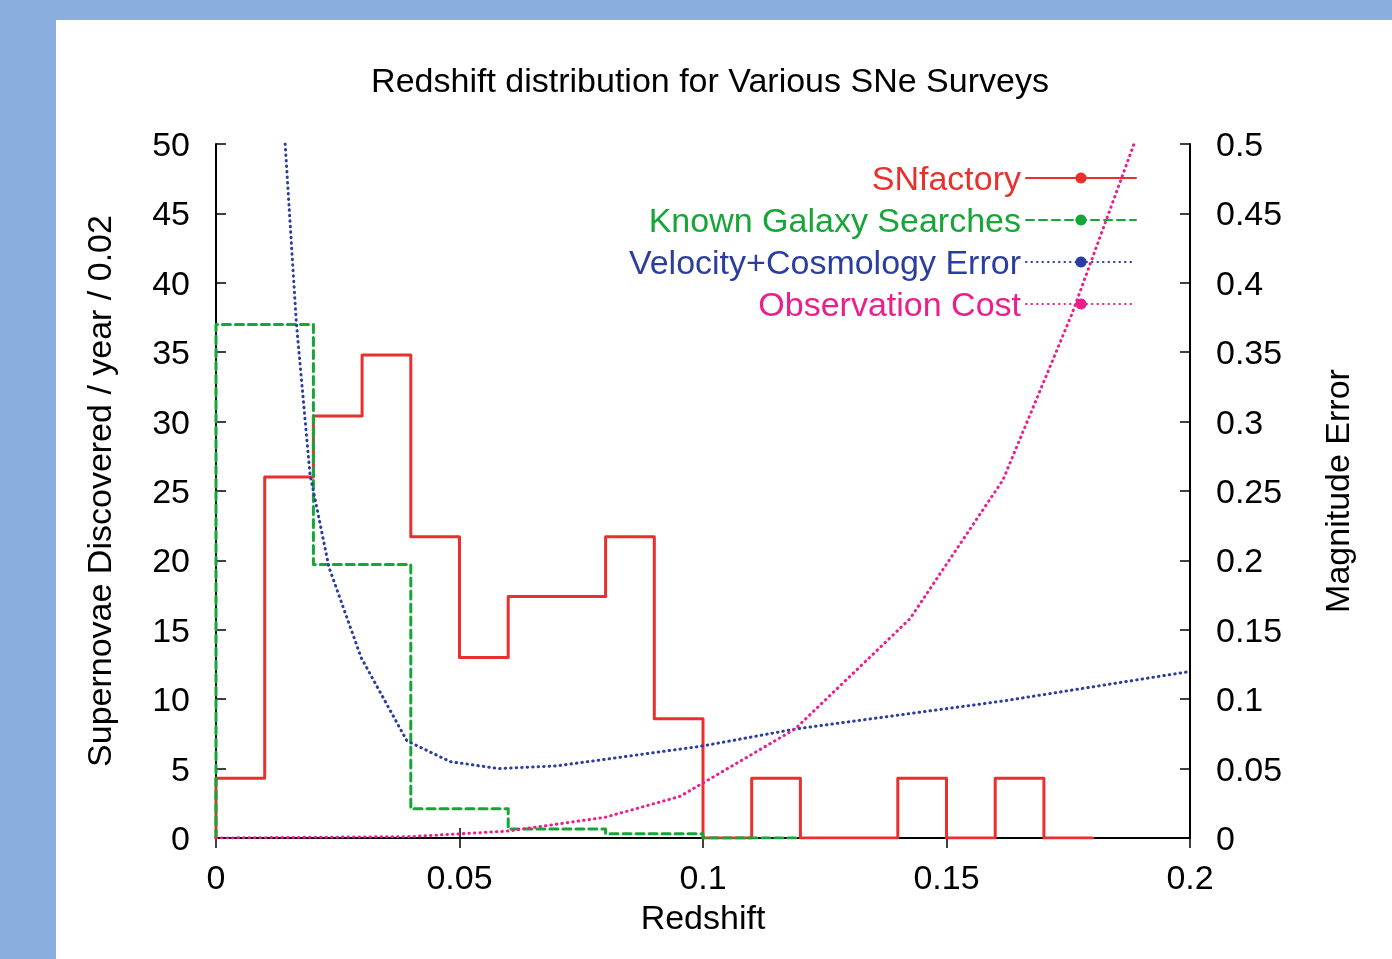 This screenshot has width=1392, height=959. I want to click on x-tick-label: 0.1, so click(703, 877).